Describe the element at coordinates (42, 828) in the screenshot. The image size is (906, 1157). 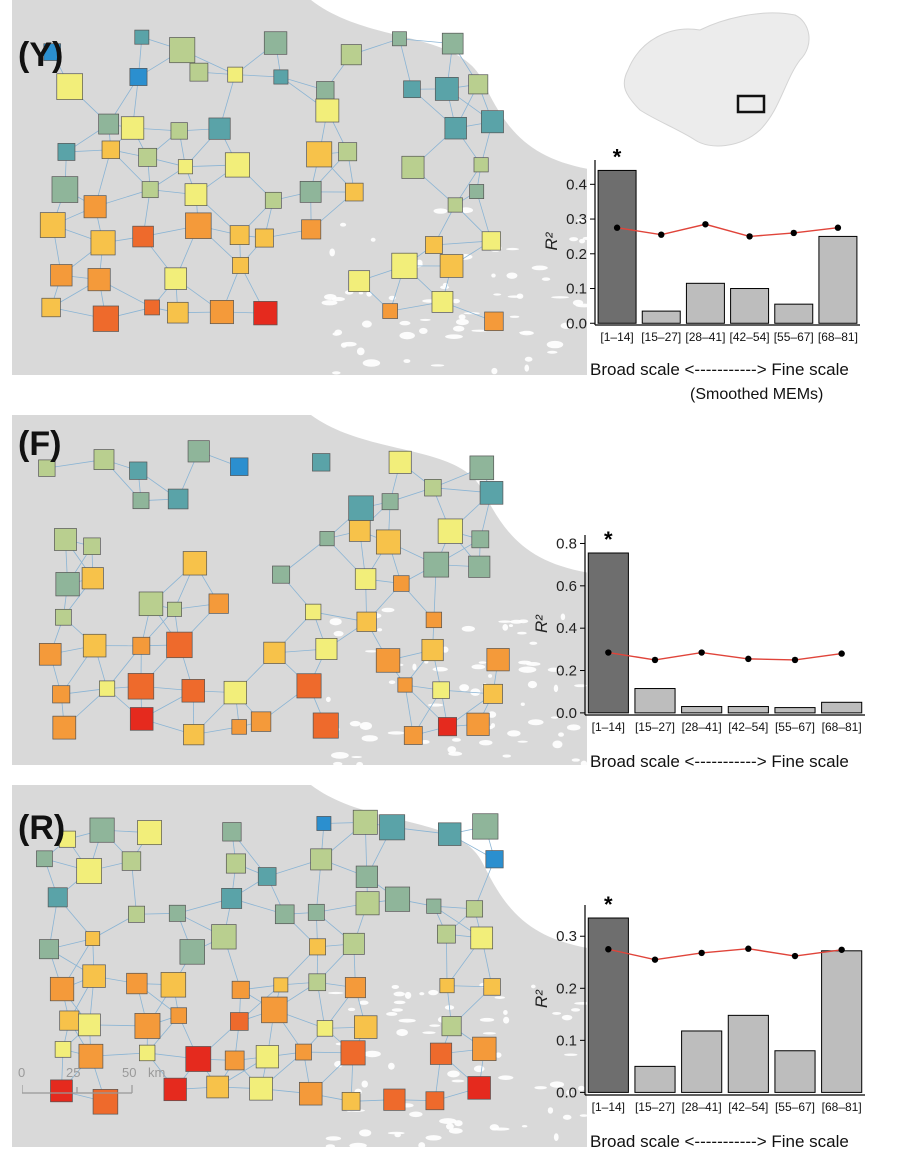
I see `panel-label-r: (R)` at that location.